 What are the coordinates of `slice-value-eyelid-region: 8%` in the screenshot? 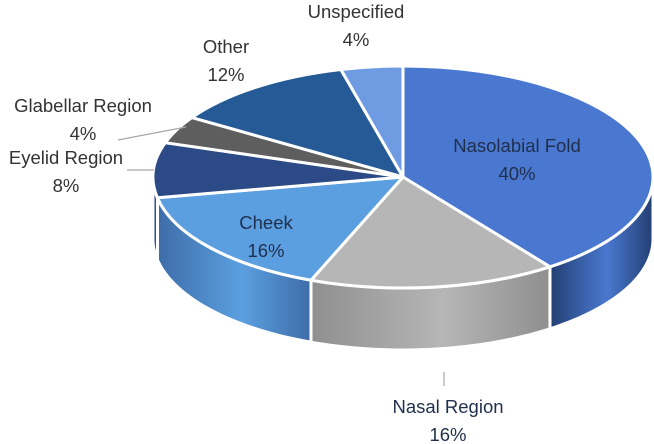 It's located at (66, 185).